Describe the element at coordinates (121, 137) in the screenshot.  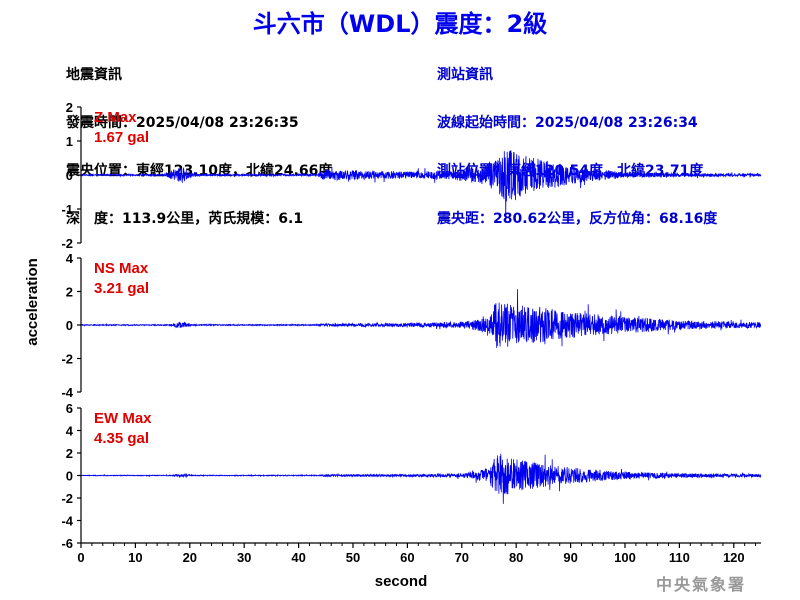
I see `max-value-z: 1.67 gal` at that location.